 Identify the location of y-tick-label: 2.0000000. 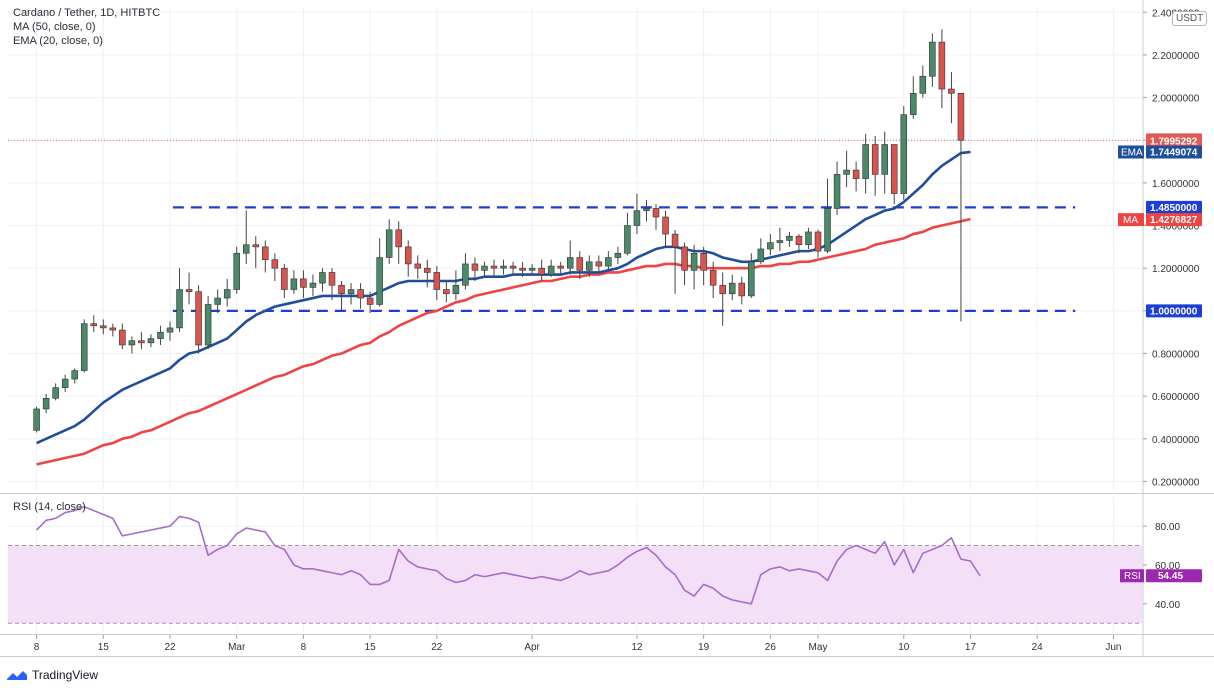
(1176, 99).